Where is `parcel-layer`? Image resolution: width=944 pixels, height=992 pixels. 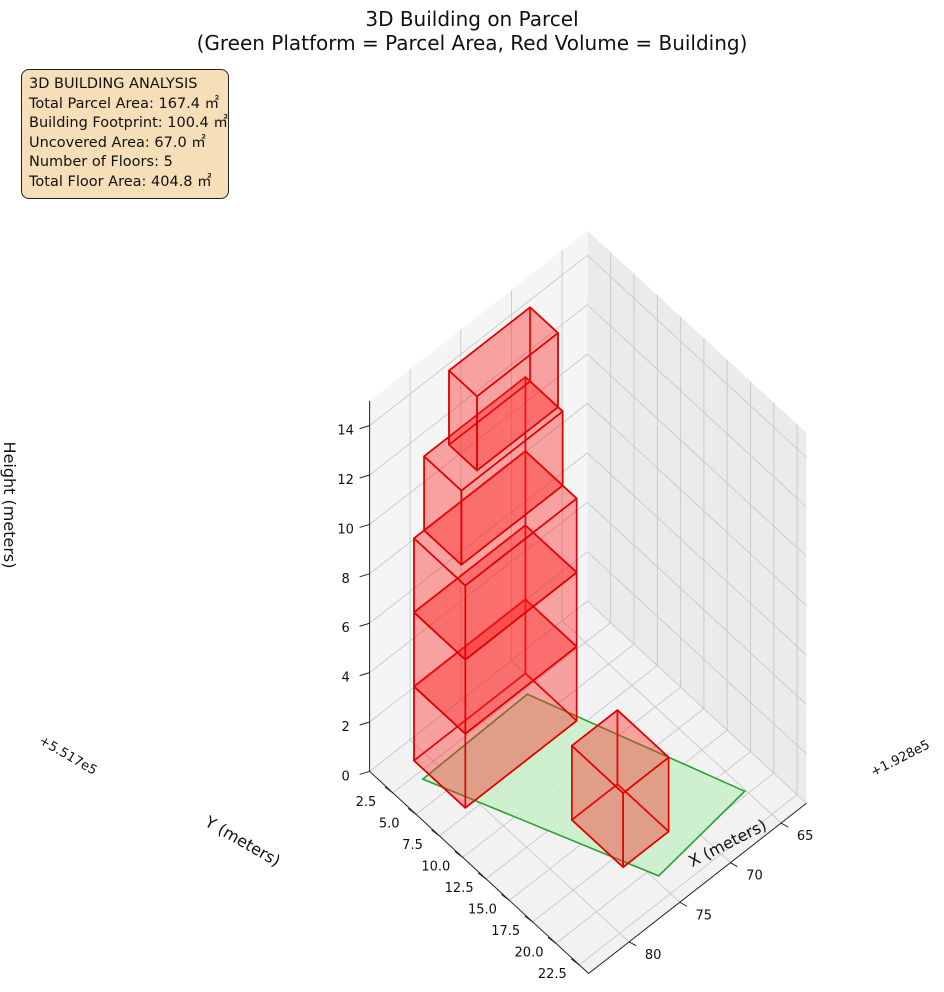
parcel-layer is located at coordinates (584, 785).